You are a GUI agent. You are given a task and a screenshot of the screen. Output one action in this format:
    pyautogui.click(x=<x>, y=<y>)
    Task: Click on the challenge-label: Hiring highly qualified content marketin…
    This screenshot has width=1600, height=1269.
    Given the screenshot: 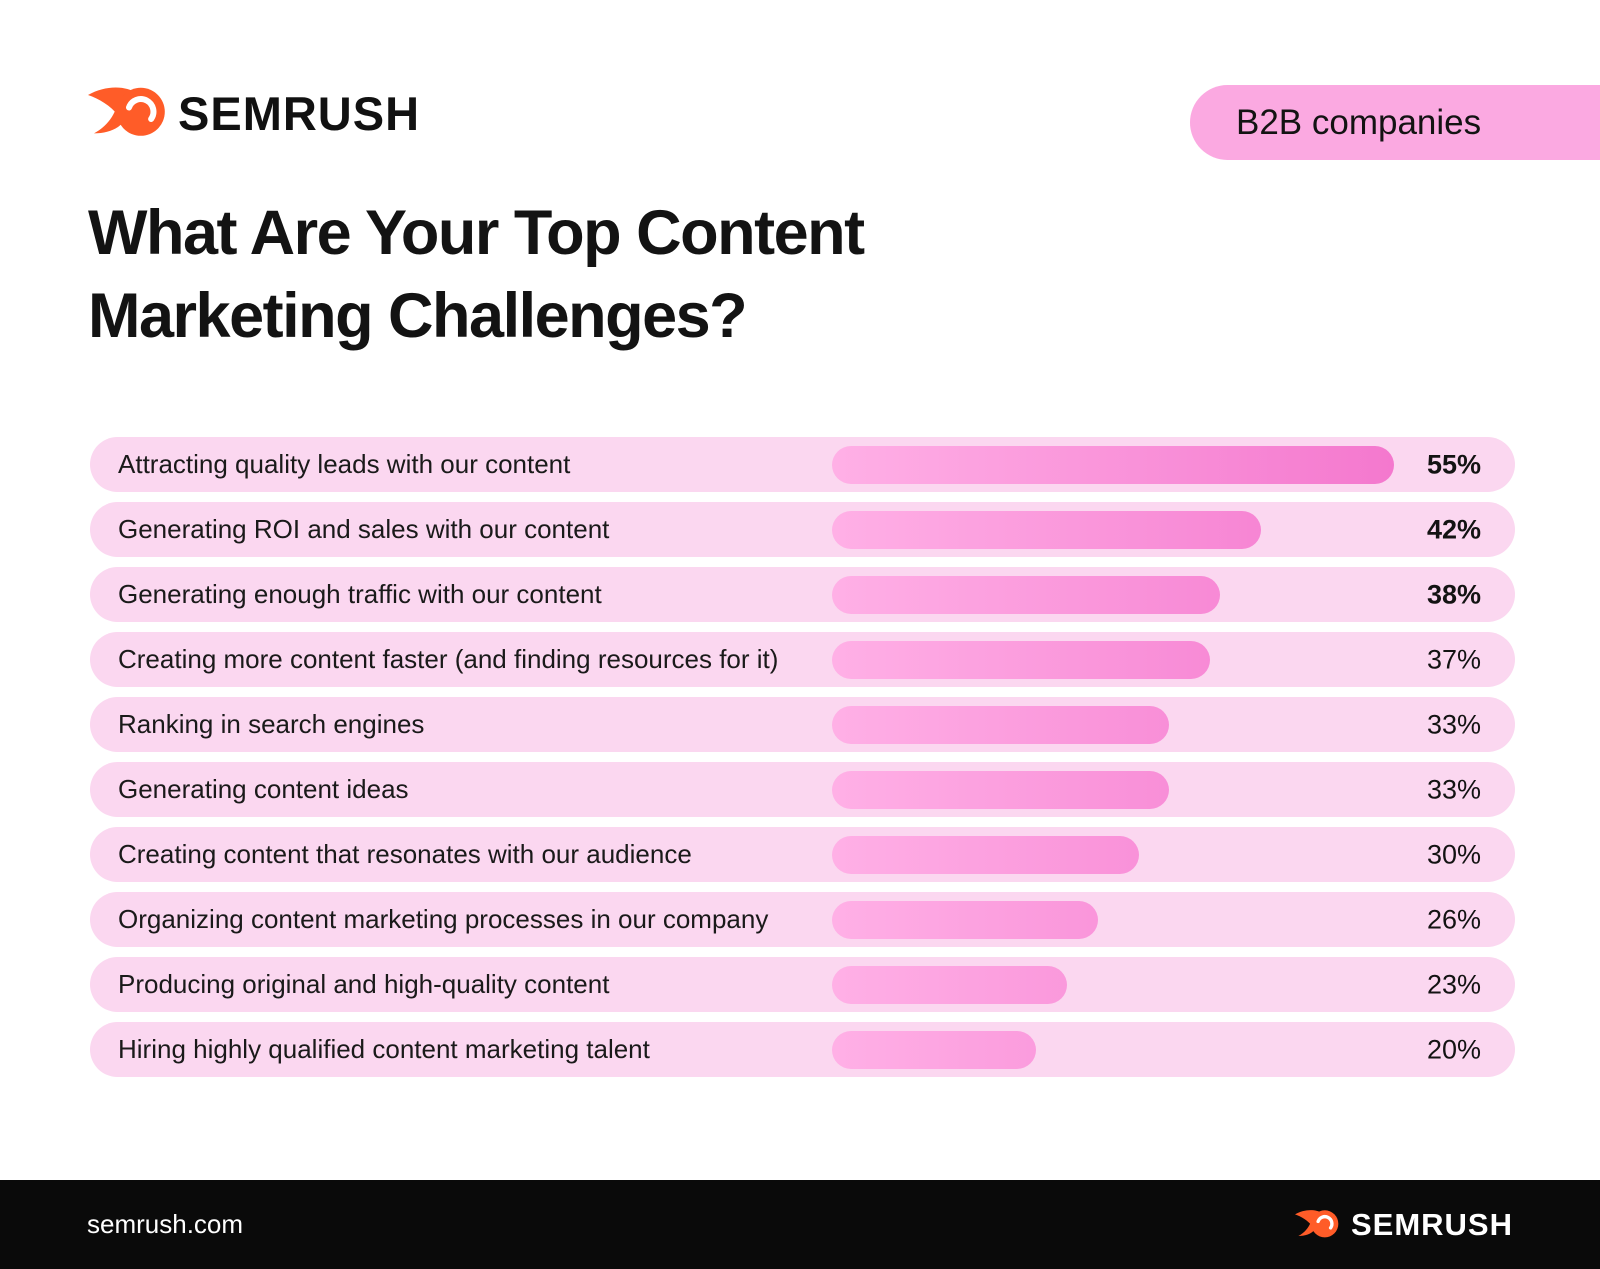 What is the action you would take?
    pyautogui.click(x=384, y=1049)
    